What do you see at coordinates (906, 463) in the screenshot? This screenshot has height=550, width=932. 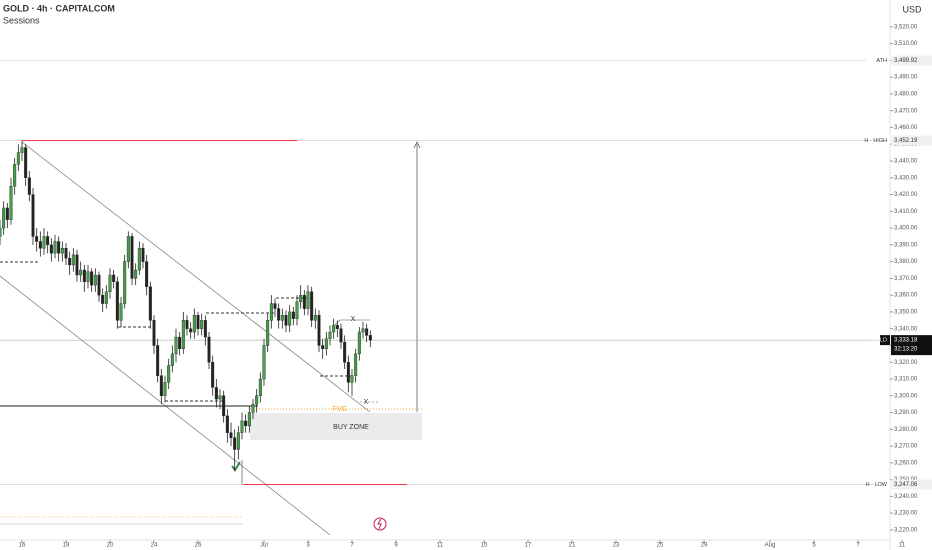 I see `y-tick-label: 3,260.00` at bounding box center [906, 463].